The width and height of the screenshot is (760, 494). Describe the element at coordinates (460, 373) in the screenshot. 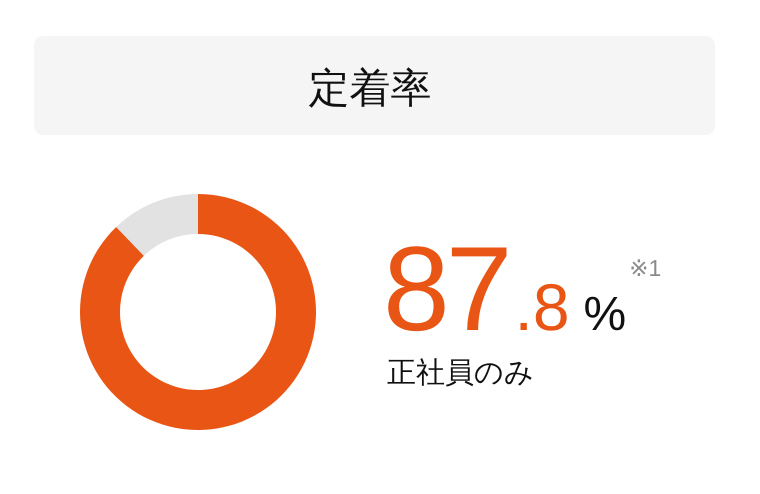

I see `annotation: 正社員のみ` at that location.